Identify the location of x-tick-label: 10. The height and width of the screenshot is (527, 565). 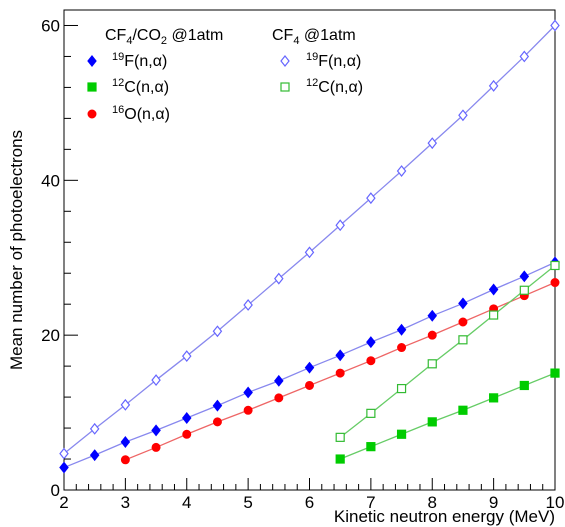
(555, 502).